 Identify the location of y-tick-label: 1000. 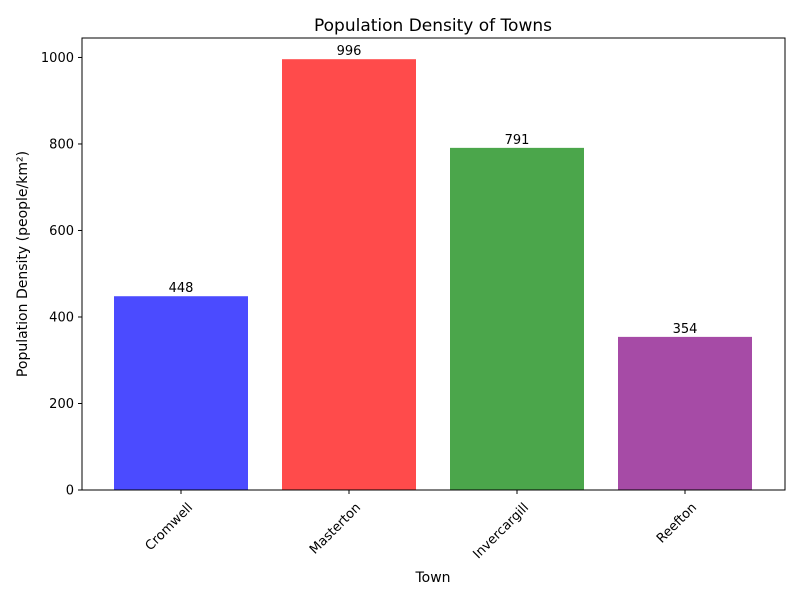
(57, 58).